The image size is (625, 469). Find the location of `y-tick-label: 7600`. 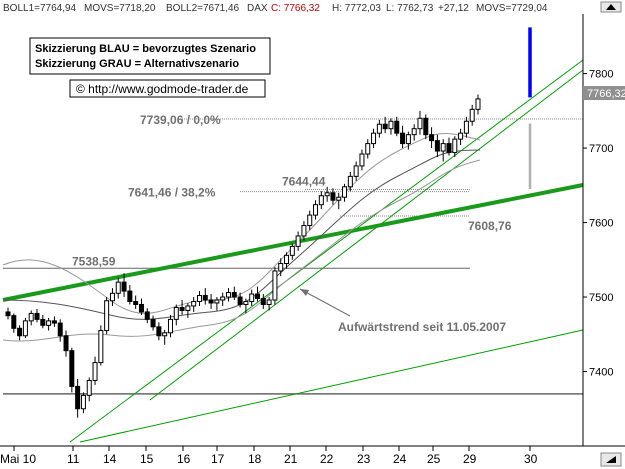

y-tick-label: 7600 is located at coordinates (601, 224).